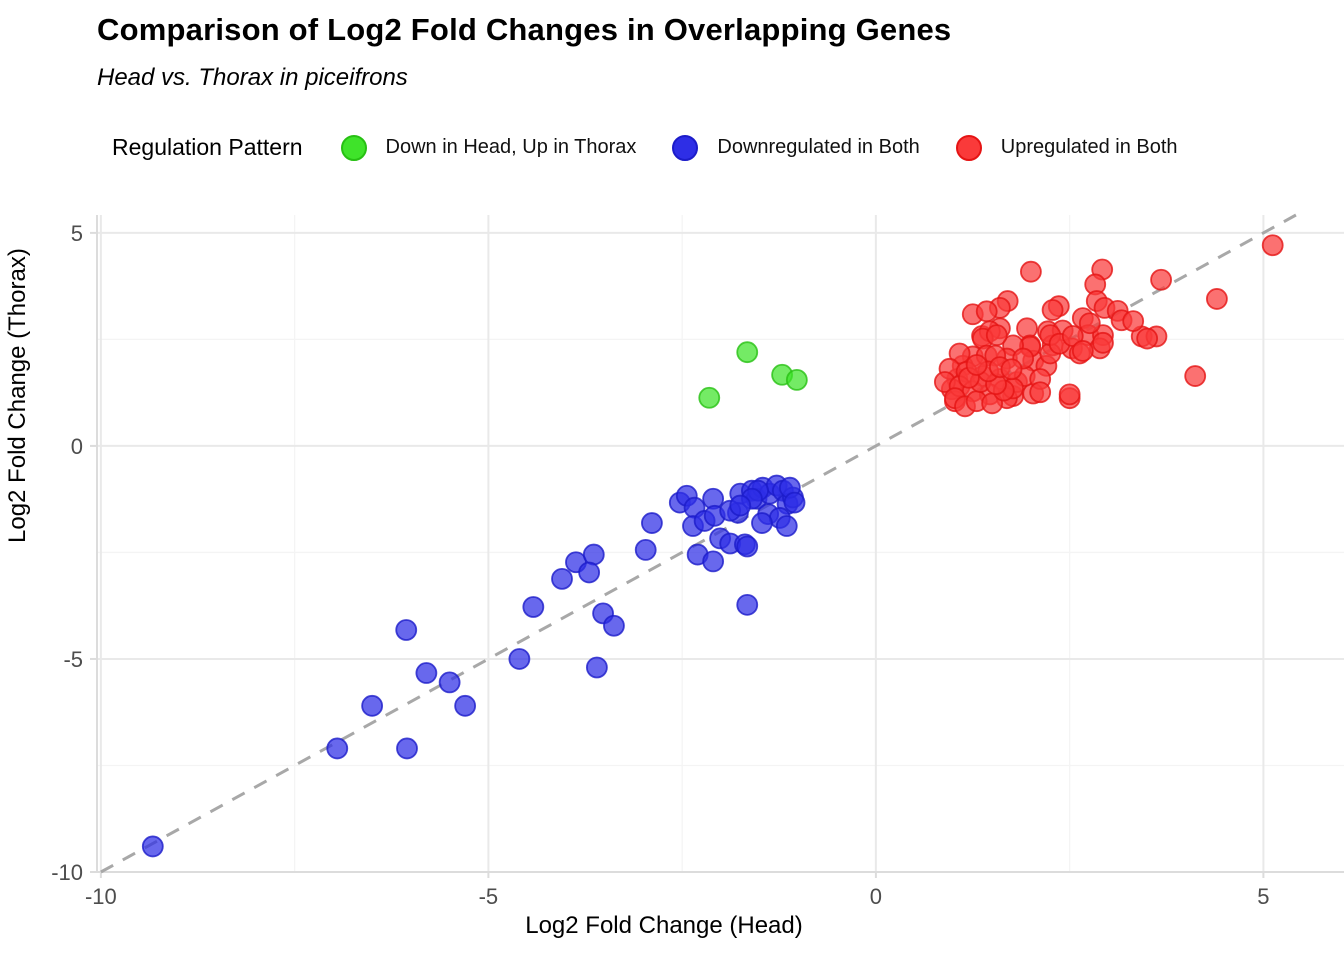 This screenshot has height=960, width=1344. Describe the element at coordinates (876, 896) in the screenshot. I see `x-tick-label: 0` at that location.